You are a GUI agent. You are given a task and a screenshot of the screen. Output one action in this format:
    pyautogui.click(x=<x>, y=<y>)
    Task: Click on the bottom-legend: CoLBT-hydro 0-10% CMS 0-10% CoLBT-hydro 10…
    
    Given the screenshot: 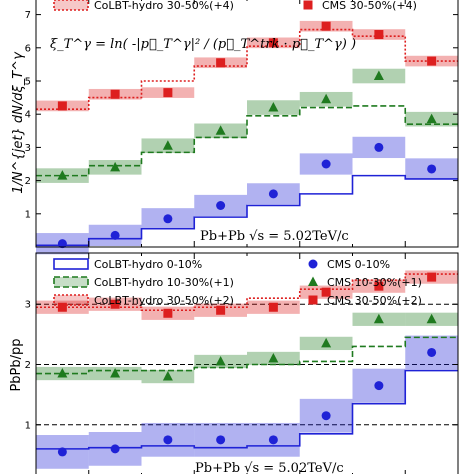 What is the action you would take?
    pyautogui.click(x=237, y=282)
    